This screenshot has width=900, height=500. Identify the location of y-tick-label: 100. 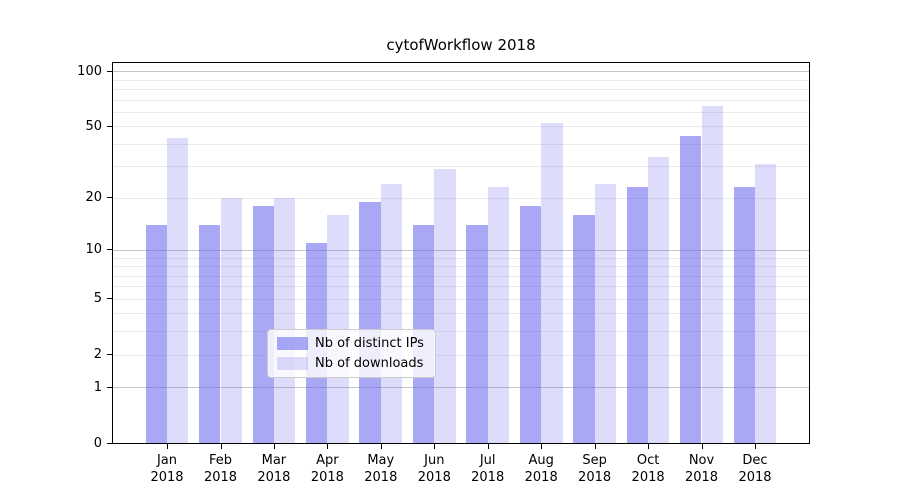
(89, 71).